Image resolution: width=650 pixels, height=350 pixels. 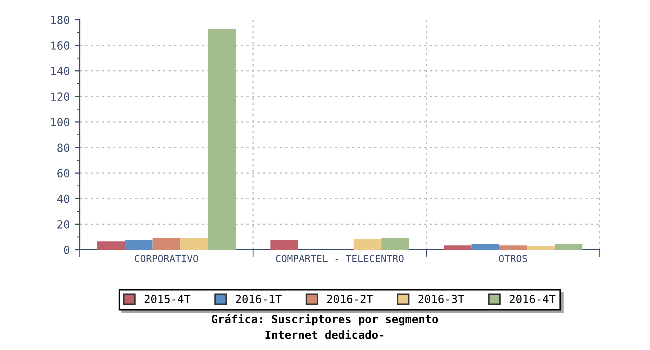 What do you see at coordinates (61, 46) in the screenshot?
I see `y-tick-label: 160` at bounding box center [61, 46].